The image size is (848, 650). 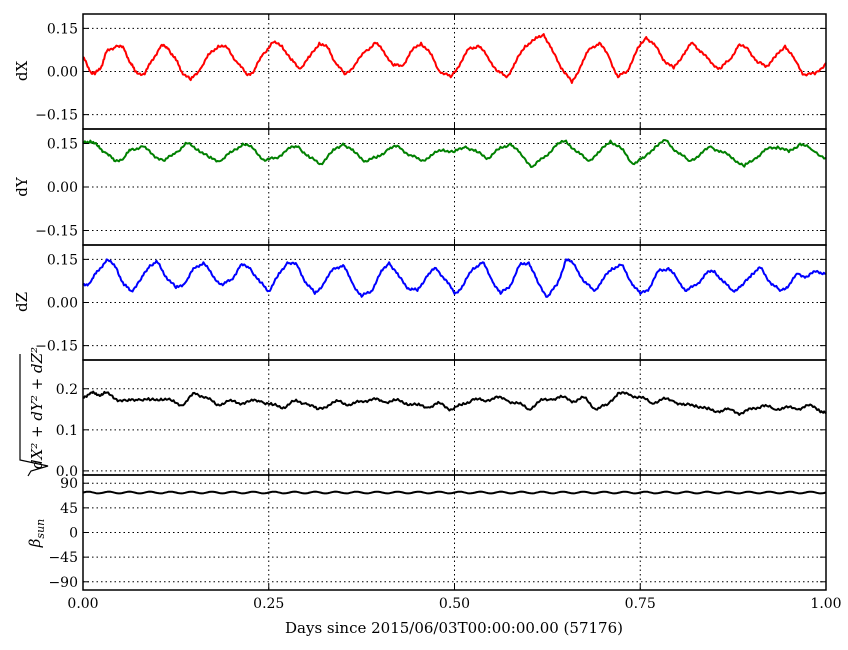 I want to click on radical-sign, so click(x=34, y=415).